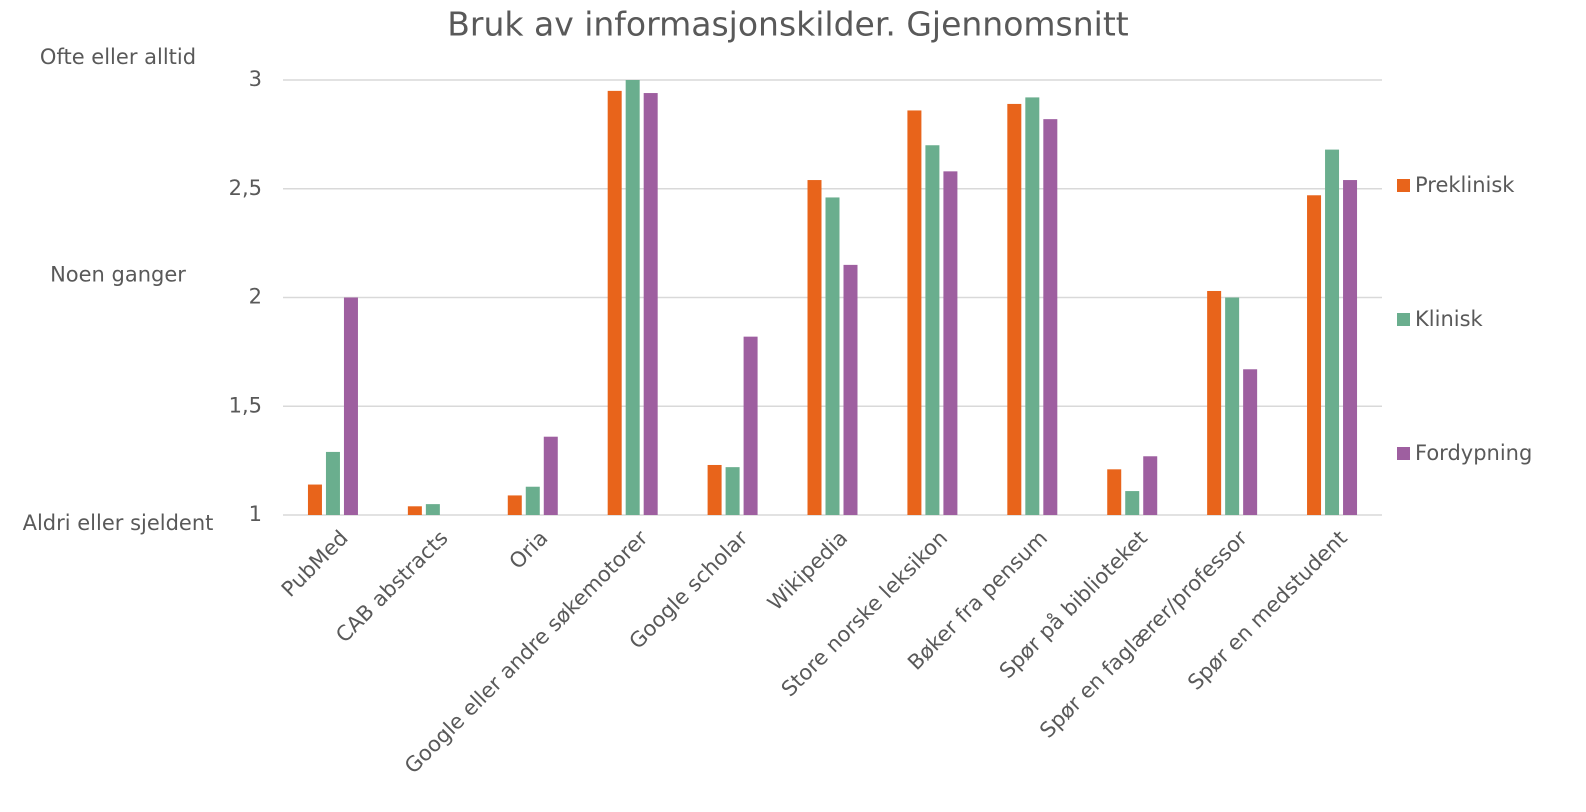  I want to click on x-tick-label: Spør en faglærer/professor, so click(1143, 634).